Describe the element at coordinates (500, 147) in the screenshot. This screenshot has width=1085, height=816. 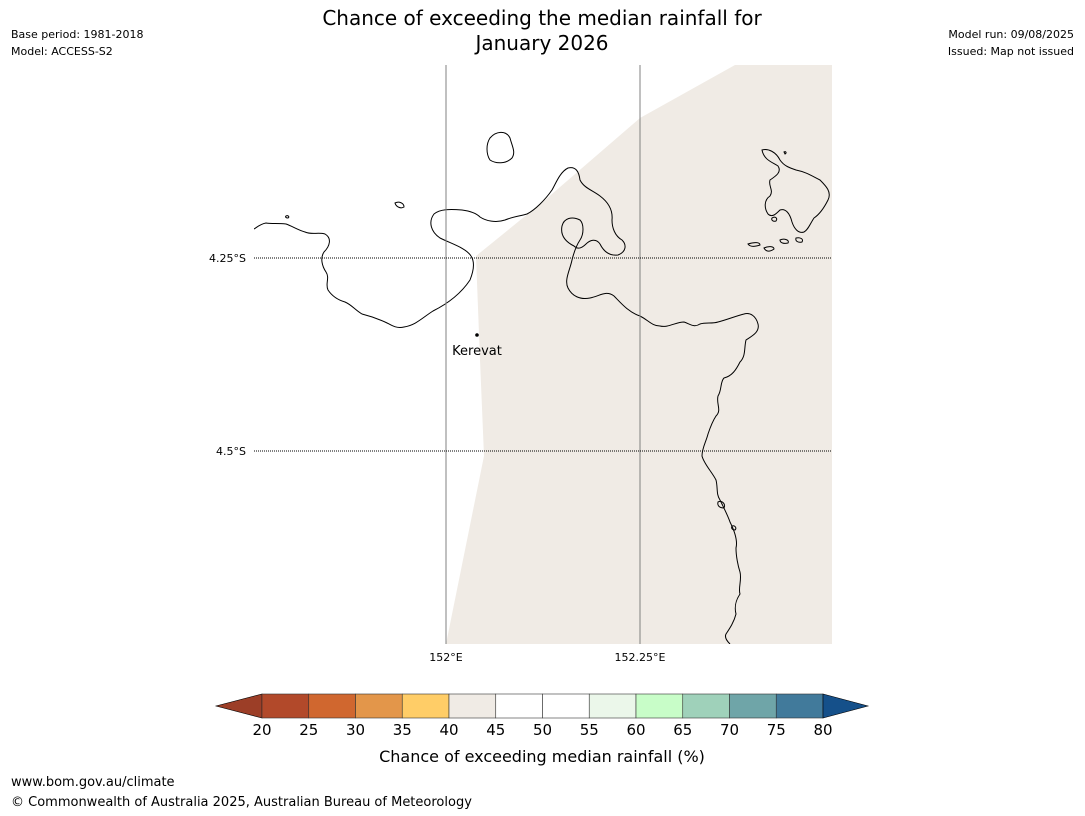
I see `island-watom` at that location.